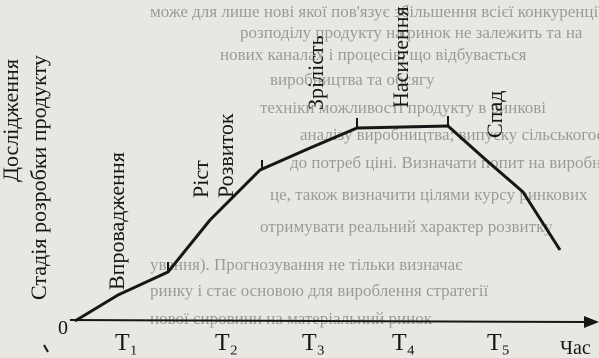 Image resolution: width=599 pixels, height=358 pixels. I want to click on y-axis-label-development: Стадія розробки продукту, so click(38, 177).